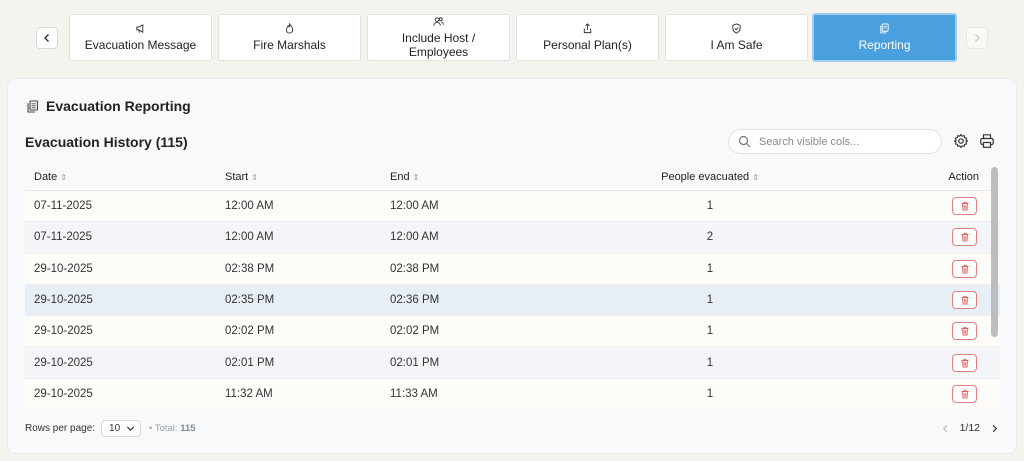 This screenshot has width=1024, height=461. Describe the element at coordinates (415, 268) in the screenshot. I see `cell-end: 02:38 PM` at that location.